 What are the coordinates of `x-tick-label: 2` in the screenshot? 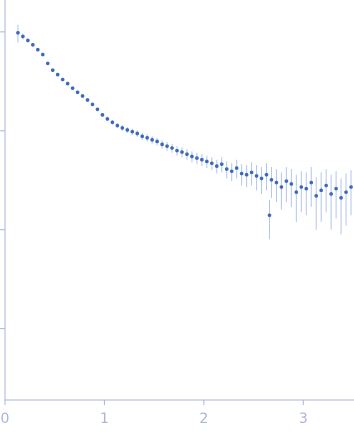 It's located at (203, 419).